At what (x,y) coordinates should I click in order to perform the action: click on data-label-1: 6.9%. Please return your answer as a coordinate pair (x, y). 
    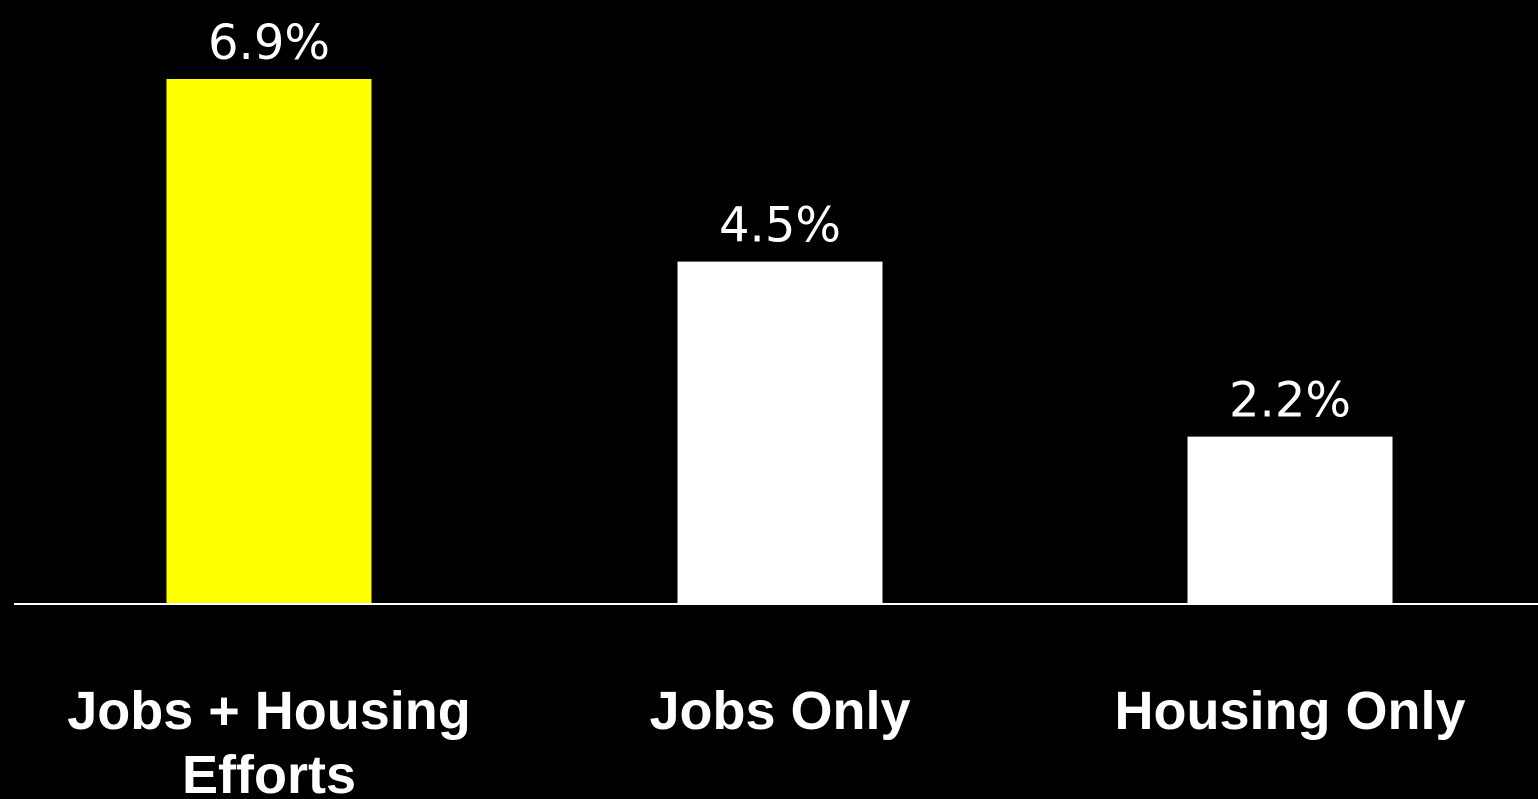
    Looking at the image, I should click on (269, 43).